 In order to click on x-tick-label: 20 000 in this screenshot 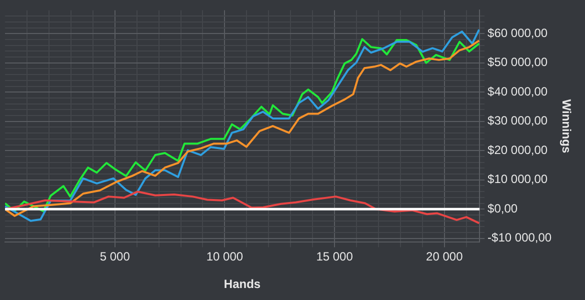, I will do `click(445, 257)`.